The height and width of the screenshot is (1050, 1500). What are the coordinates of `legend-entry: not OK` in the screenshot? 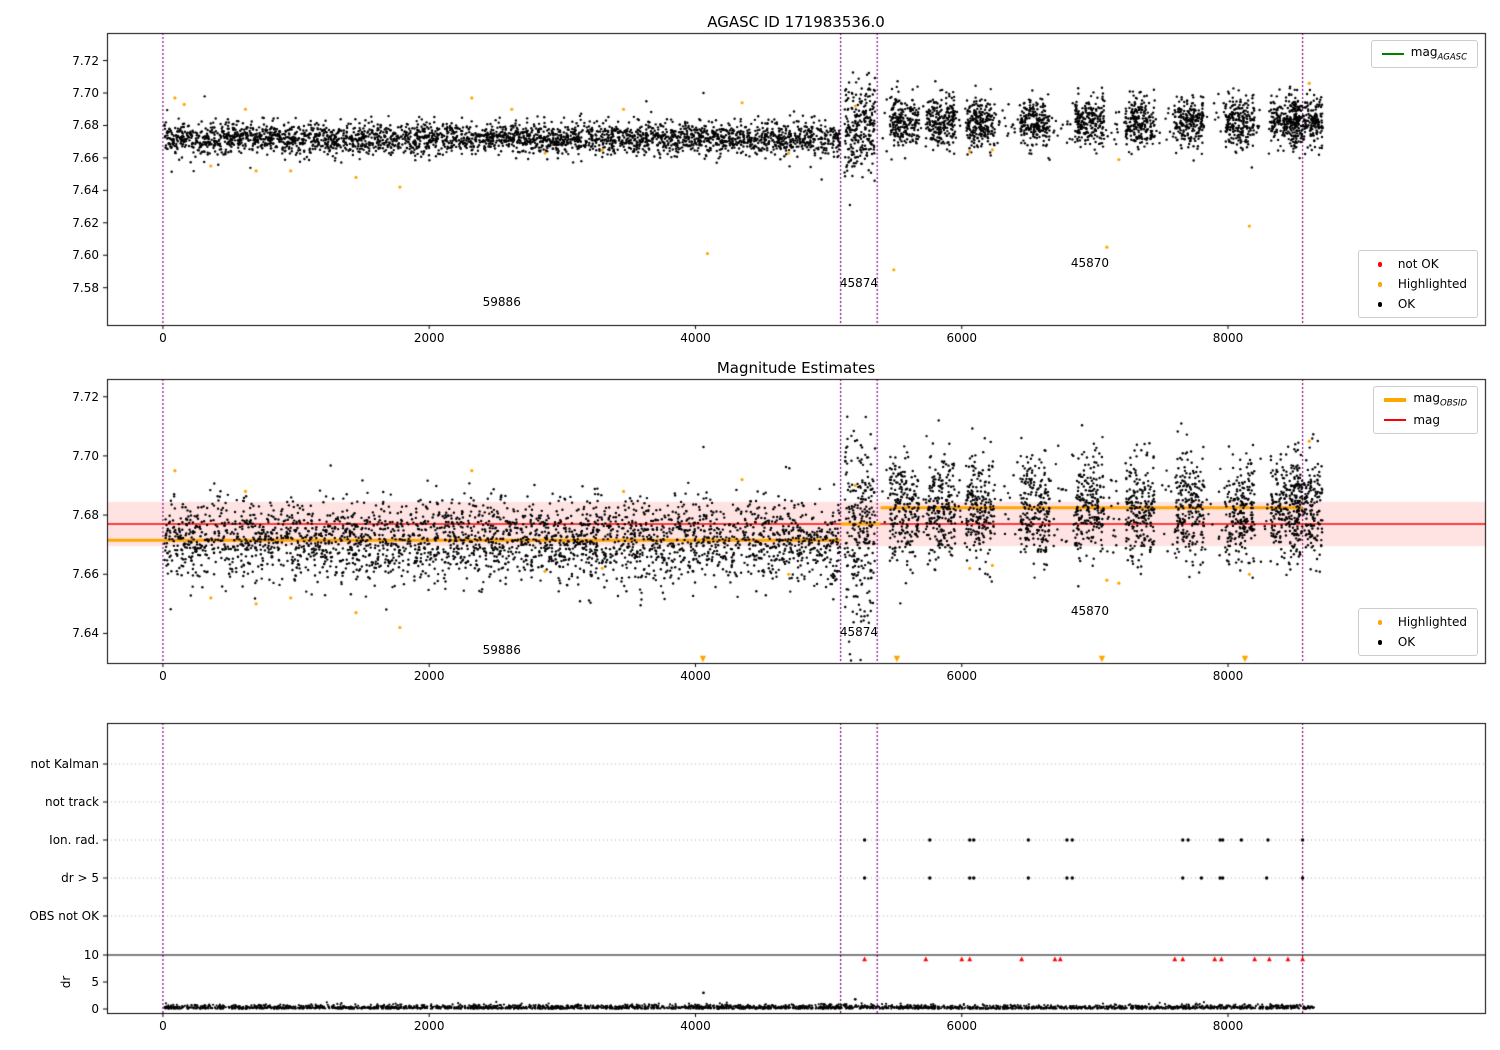 It's located at (1418, 264).